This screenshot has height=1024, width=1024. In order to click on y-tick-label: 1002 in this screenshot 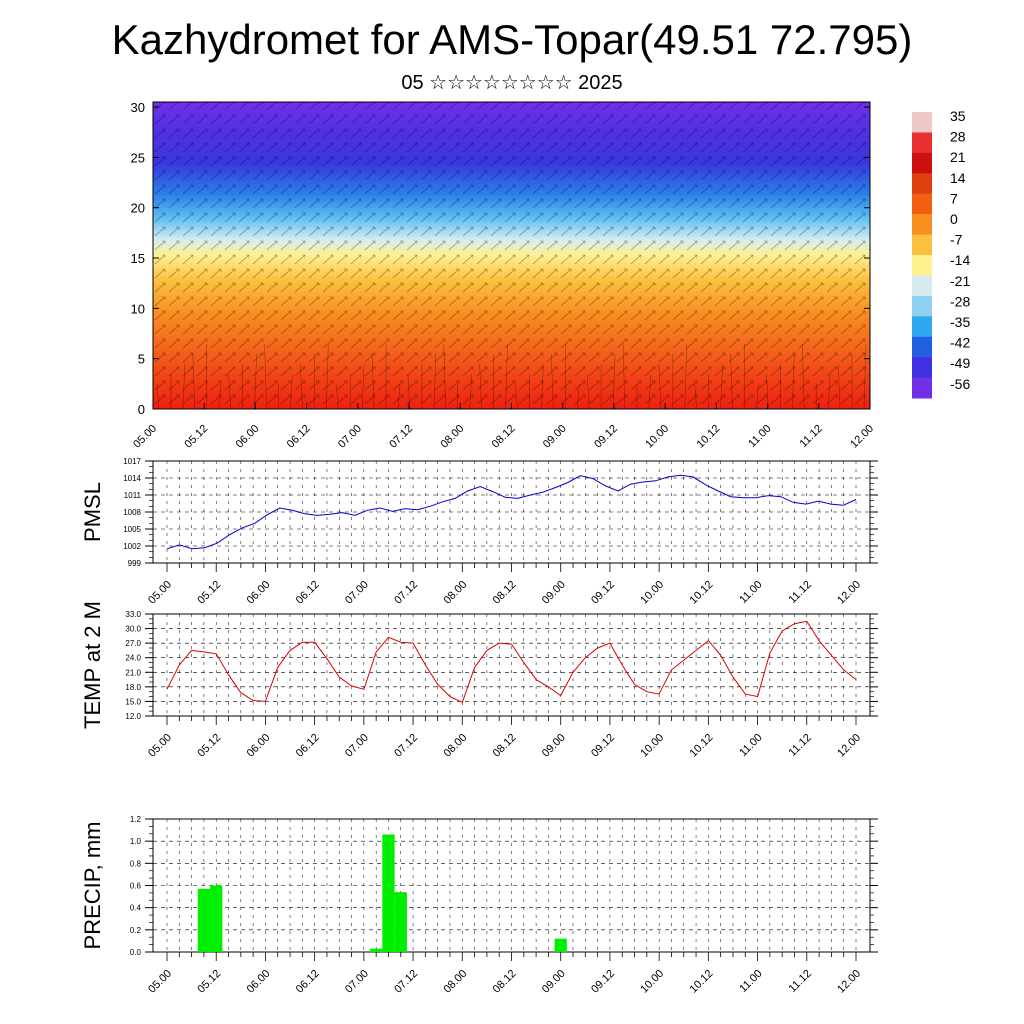, I will do `click(132, 546)`.